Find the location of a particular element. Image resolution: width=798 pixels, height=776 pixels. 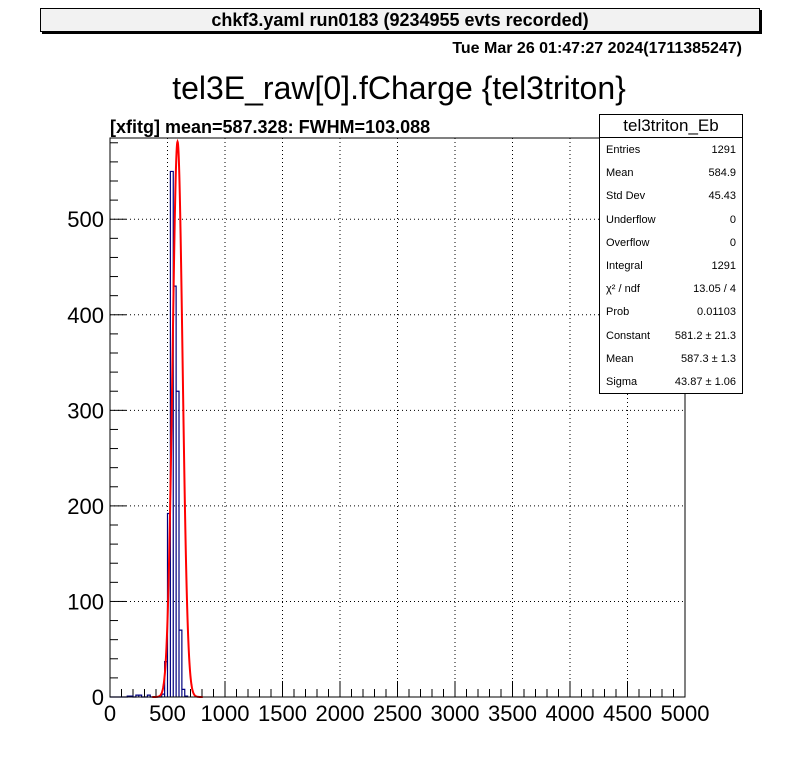

y-tick-label: 400 is located at coordinates (85, 315).